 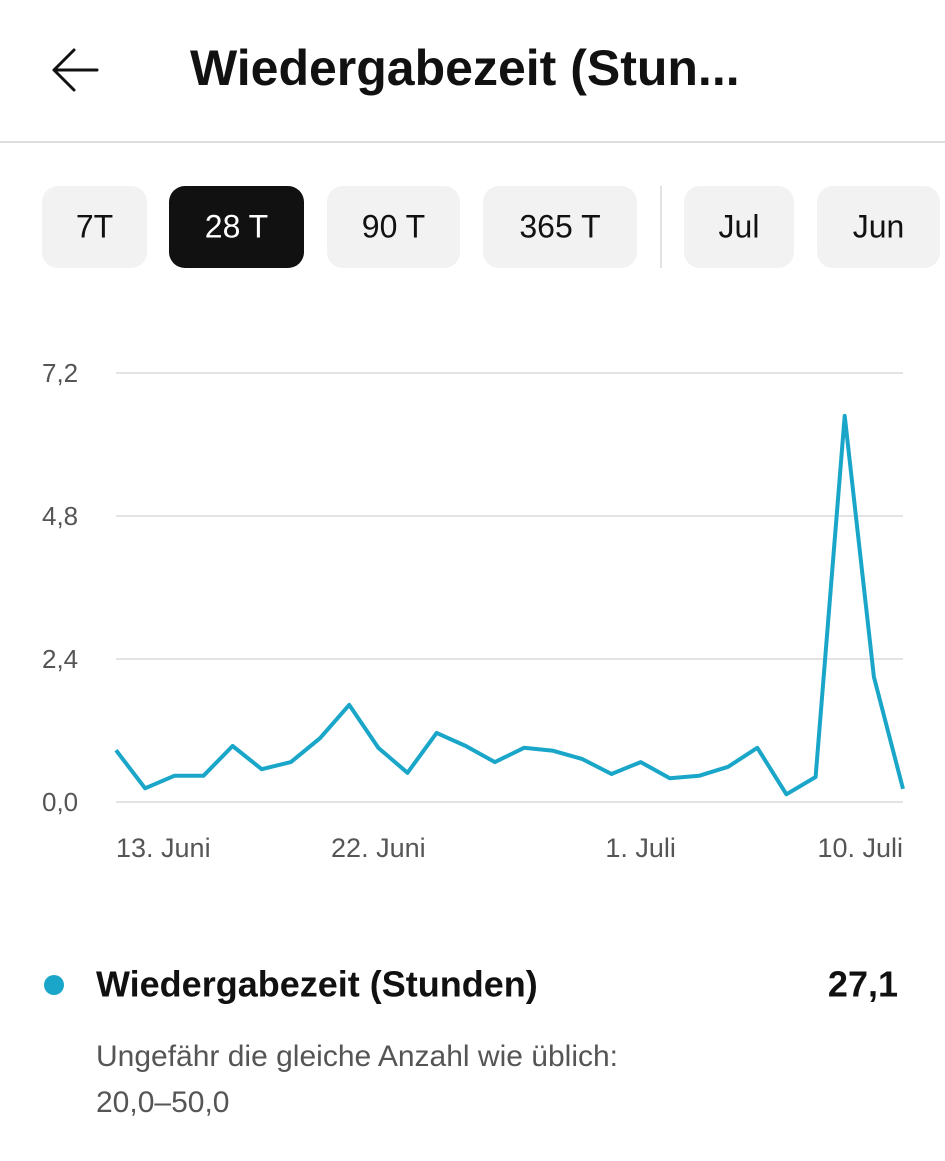 What do you see at coordinates (378, 848) in the screenshot?
I see `x-tick-label: 22. Juni` at bounding box center [378, 848].